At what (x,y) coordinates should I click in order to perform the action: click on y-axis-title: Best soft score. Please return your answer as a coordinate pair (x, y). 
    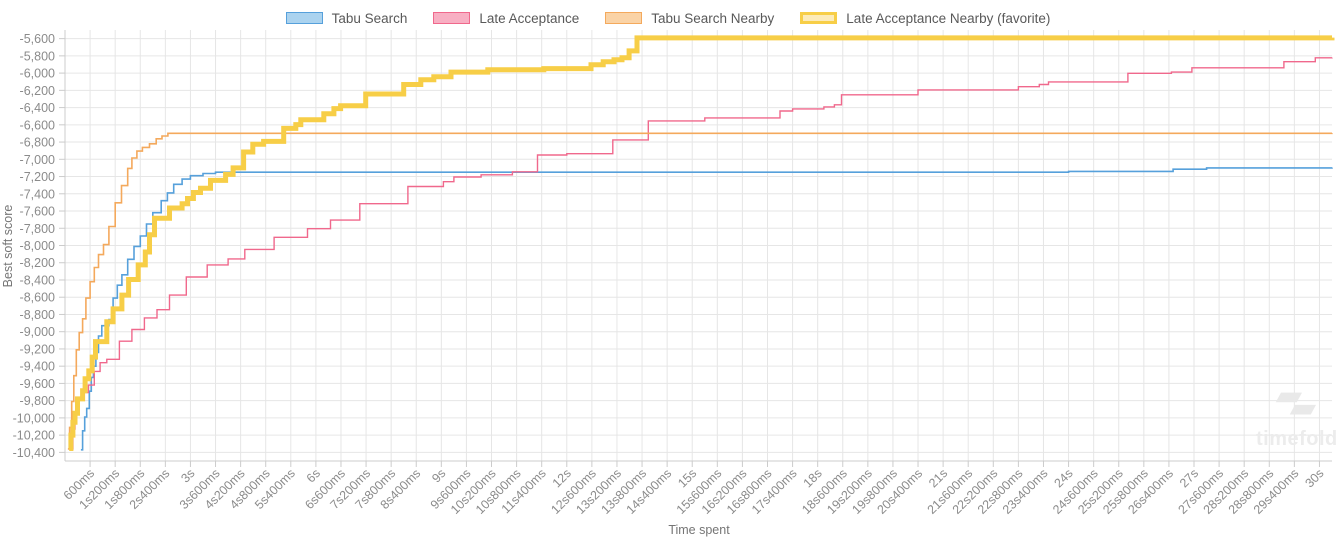
    Looking at the image, I should click on (8, 246).